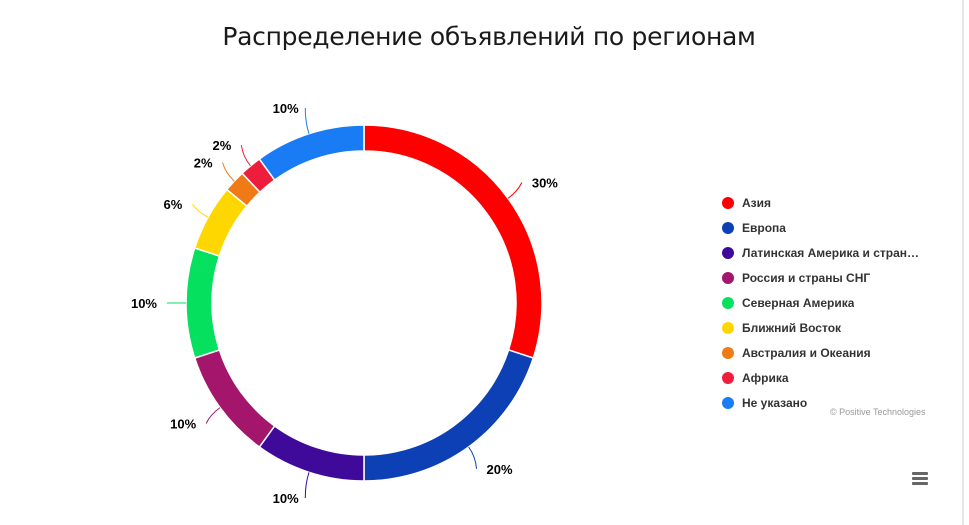 This screenshot has height=525, width=969. Describe the element at coordinates (173, 204) in the screenshot. I see `data-label-5: 6%` at that location.